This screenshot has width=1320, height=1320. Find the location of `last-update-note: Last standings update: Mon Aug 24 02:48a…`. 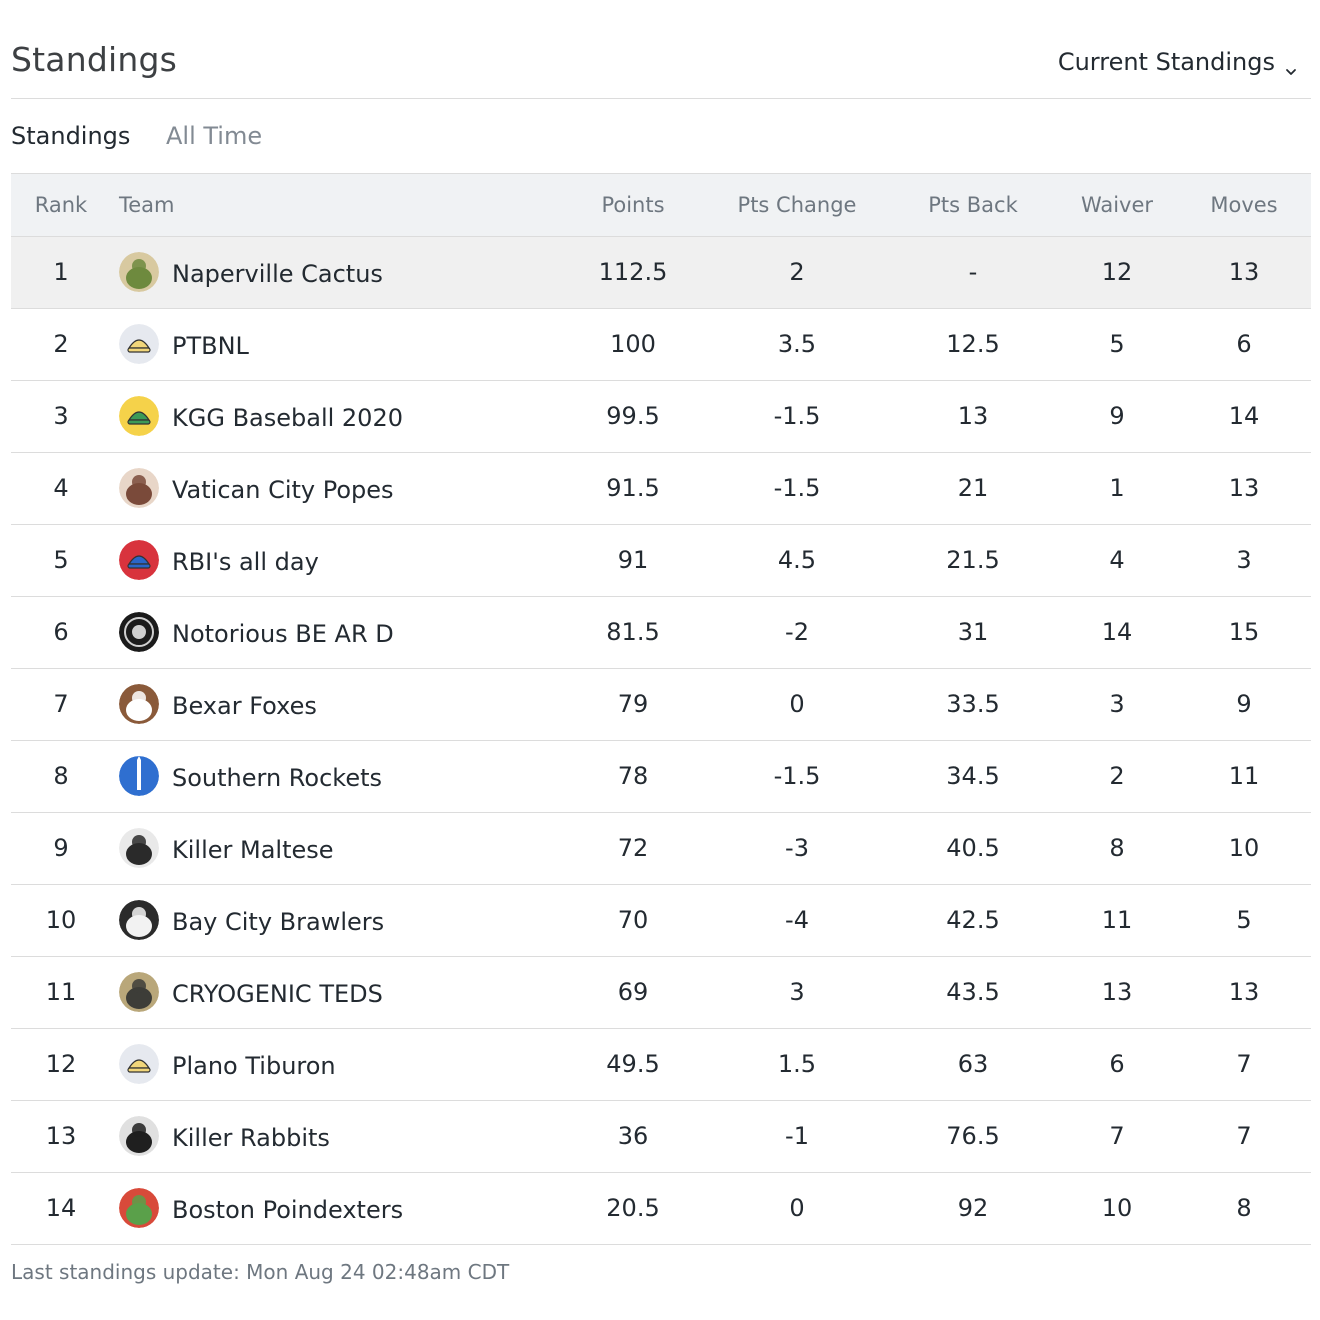

last-update-note: Last standings update: Mon Aug 24 02:48a… is located at coordinates (260, 1271).